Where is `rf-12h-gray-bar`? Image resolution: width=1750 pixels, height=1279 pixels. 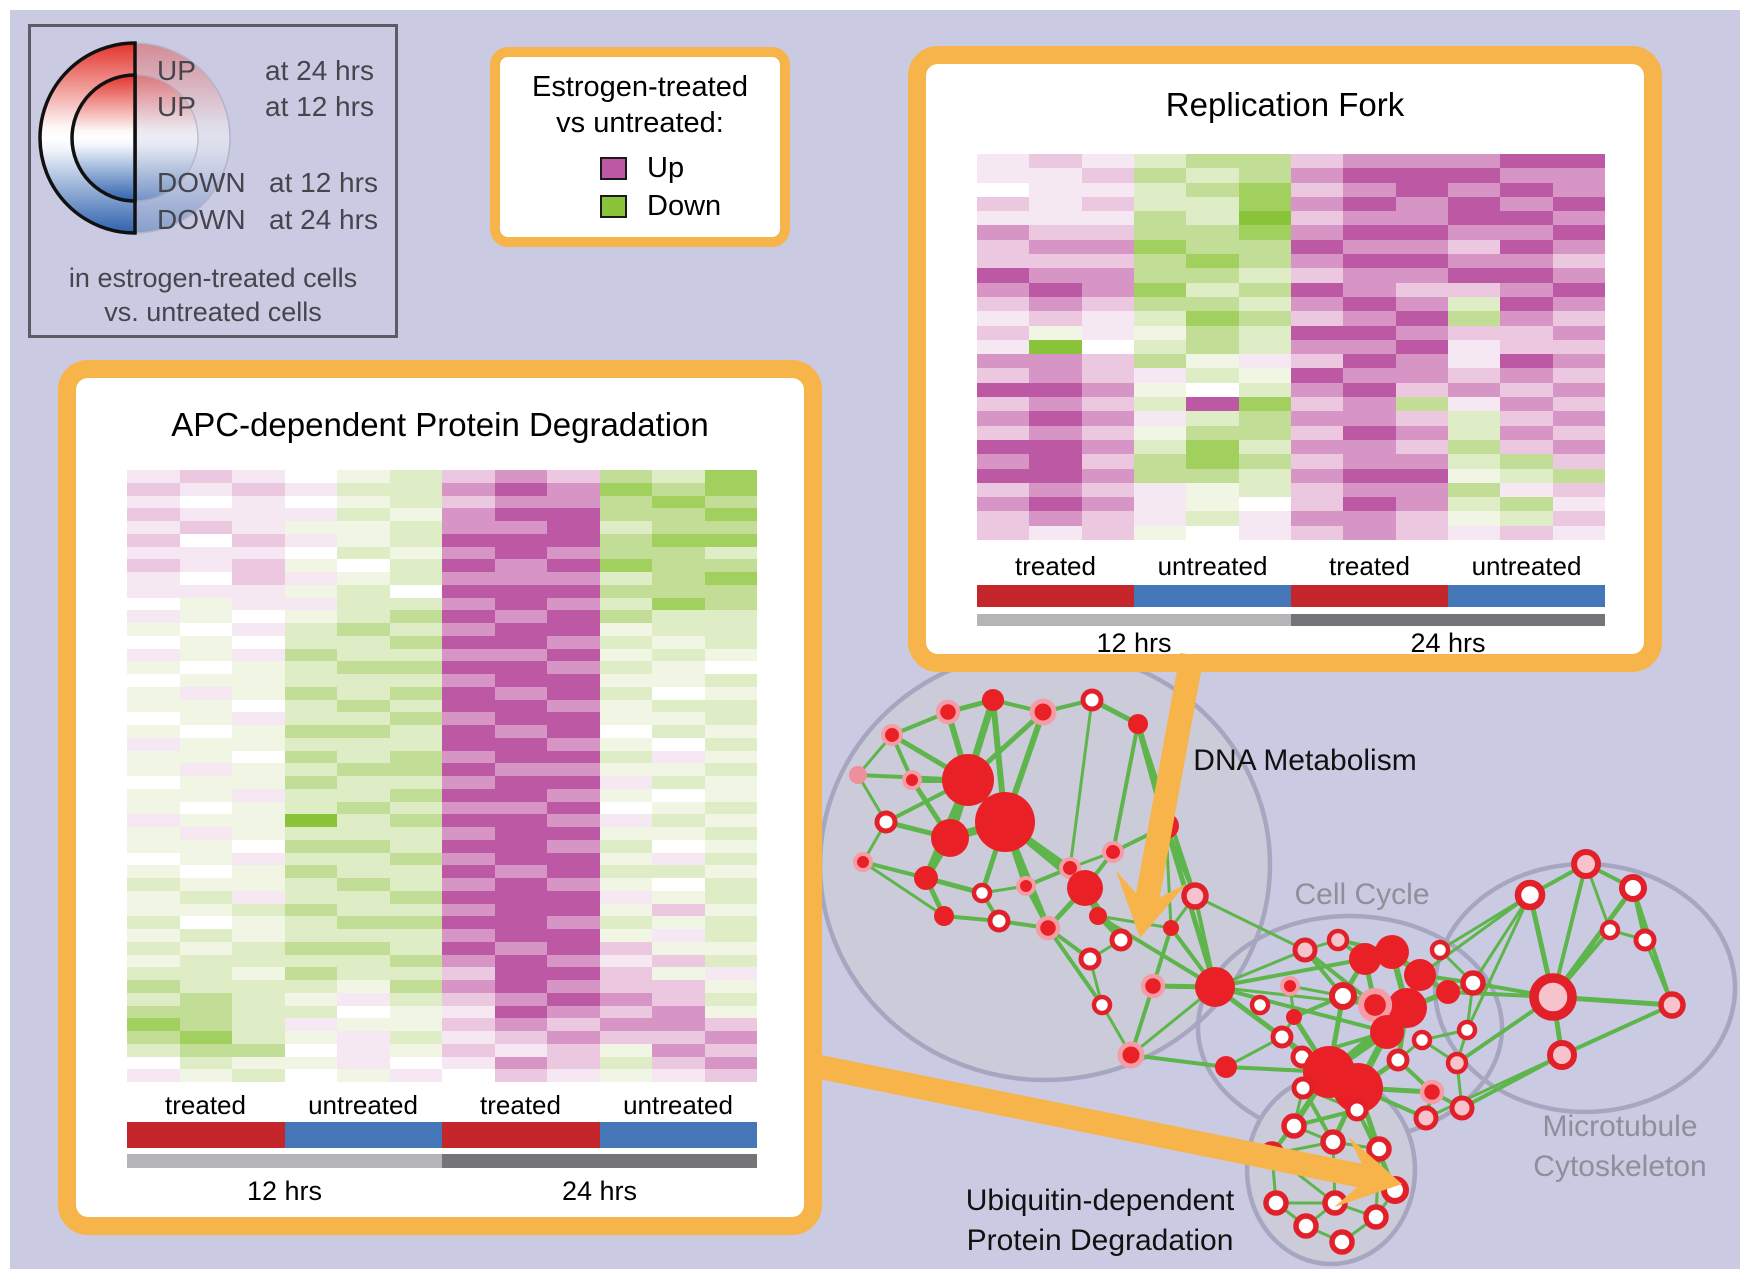 rf-12h-gray-bar is located at coordinates (1134, 620).